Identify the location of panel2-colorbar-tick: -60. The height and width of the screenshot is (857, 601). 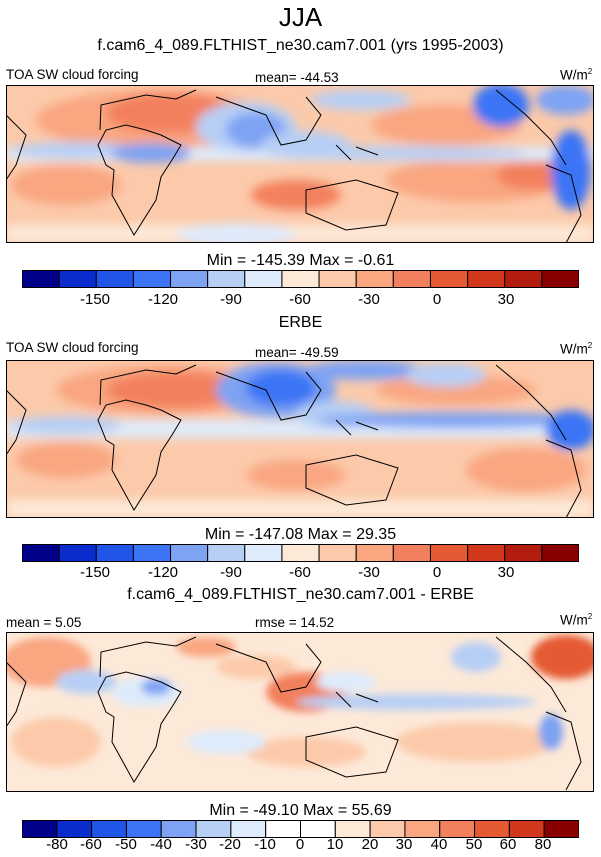
(300, 572).